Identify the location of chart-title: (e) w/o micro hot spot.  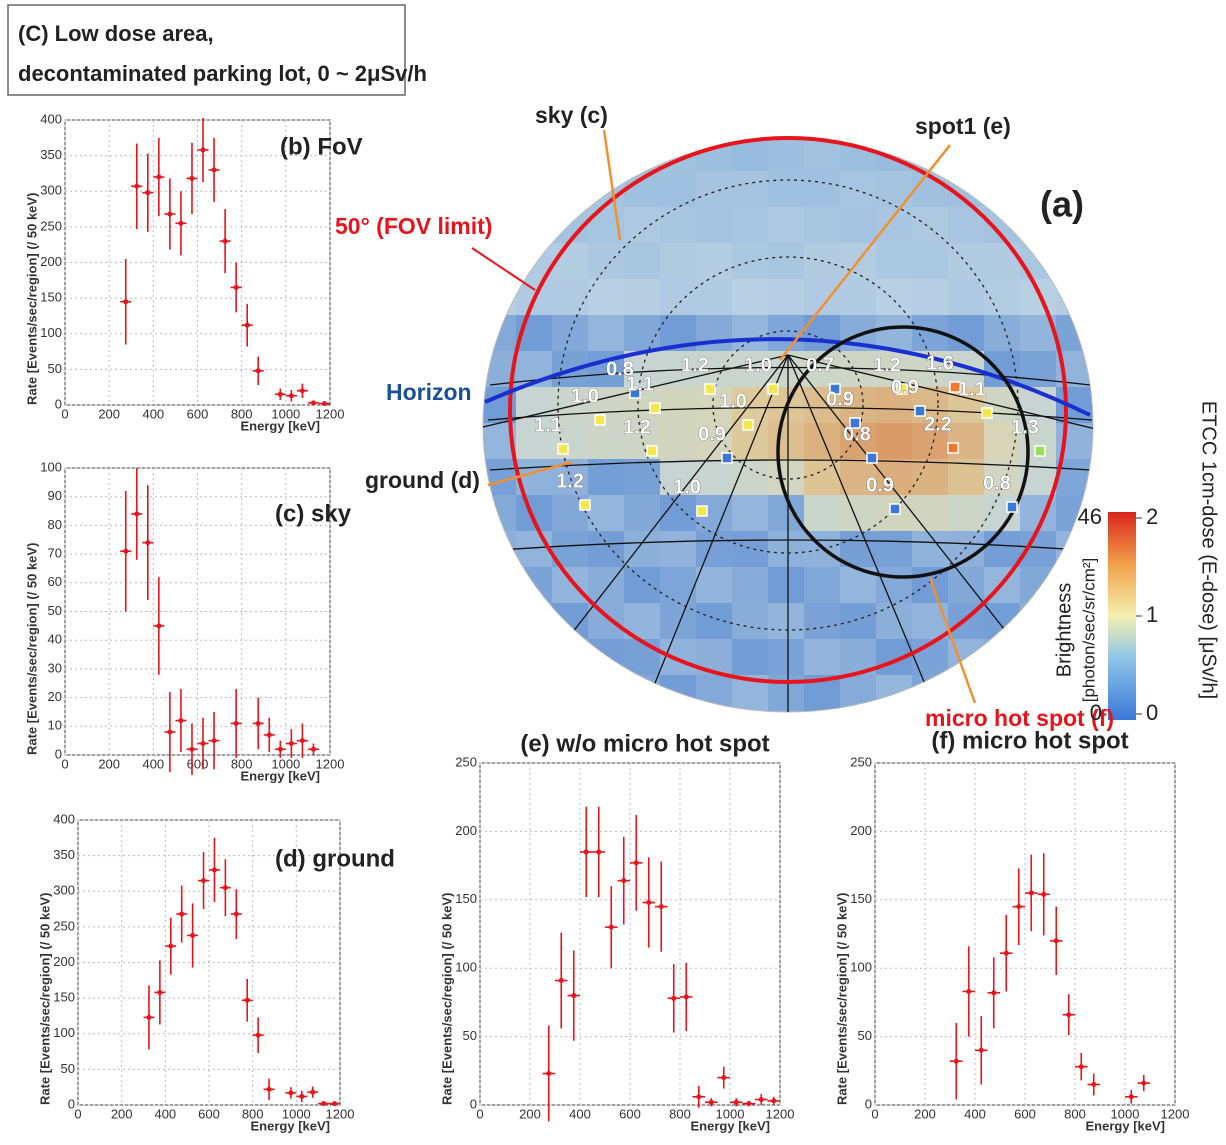
(644, 743).